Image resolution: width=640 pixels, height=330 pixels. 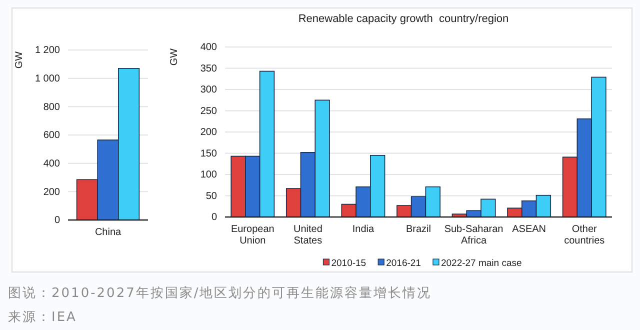 What do you see at coordinates (529, 229) in the screenshot?
I see `x-tick-label: ASEAN` at bounding box center [529, 229].